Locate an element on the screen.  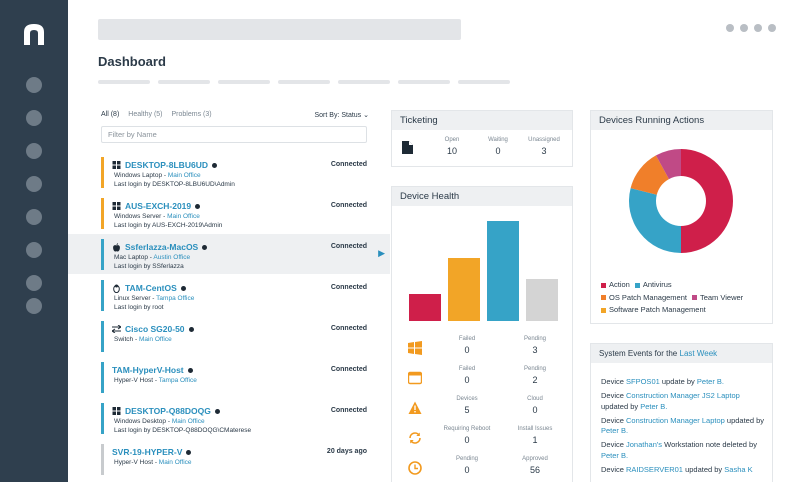
sort-dropdown: Sort By: Status ⌄ is located at coordinates (342, 115).